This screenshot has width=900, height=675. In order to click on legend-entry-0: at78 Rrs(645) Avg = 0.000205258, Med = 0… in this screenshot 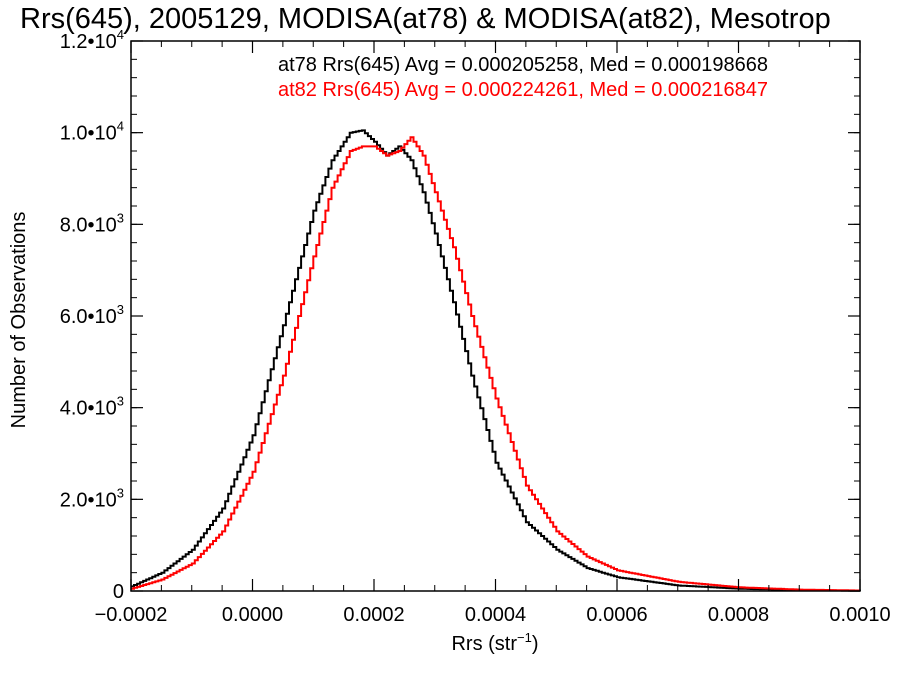, I will do `click(523, 65)`.